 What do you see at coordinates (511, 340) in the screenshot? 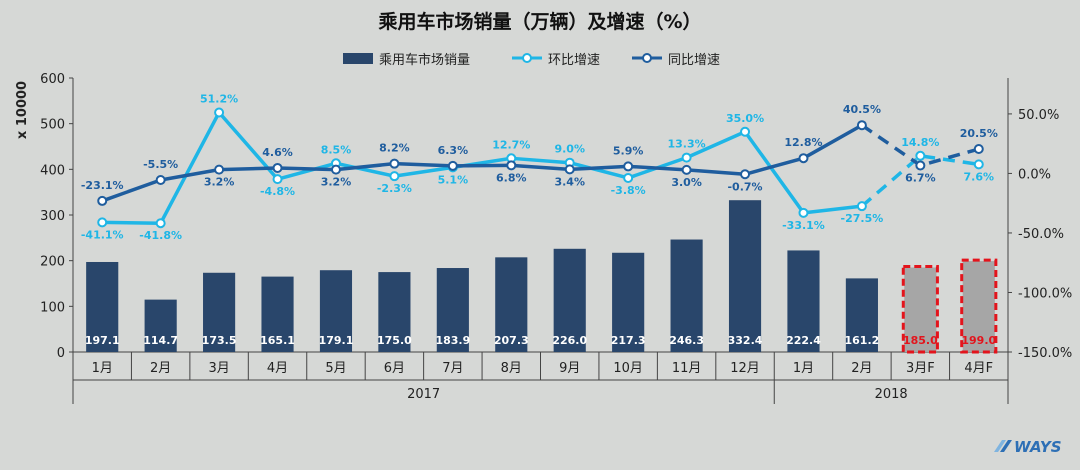
I see `bar-value-label: 207.3` at bounding box center [511, 340].